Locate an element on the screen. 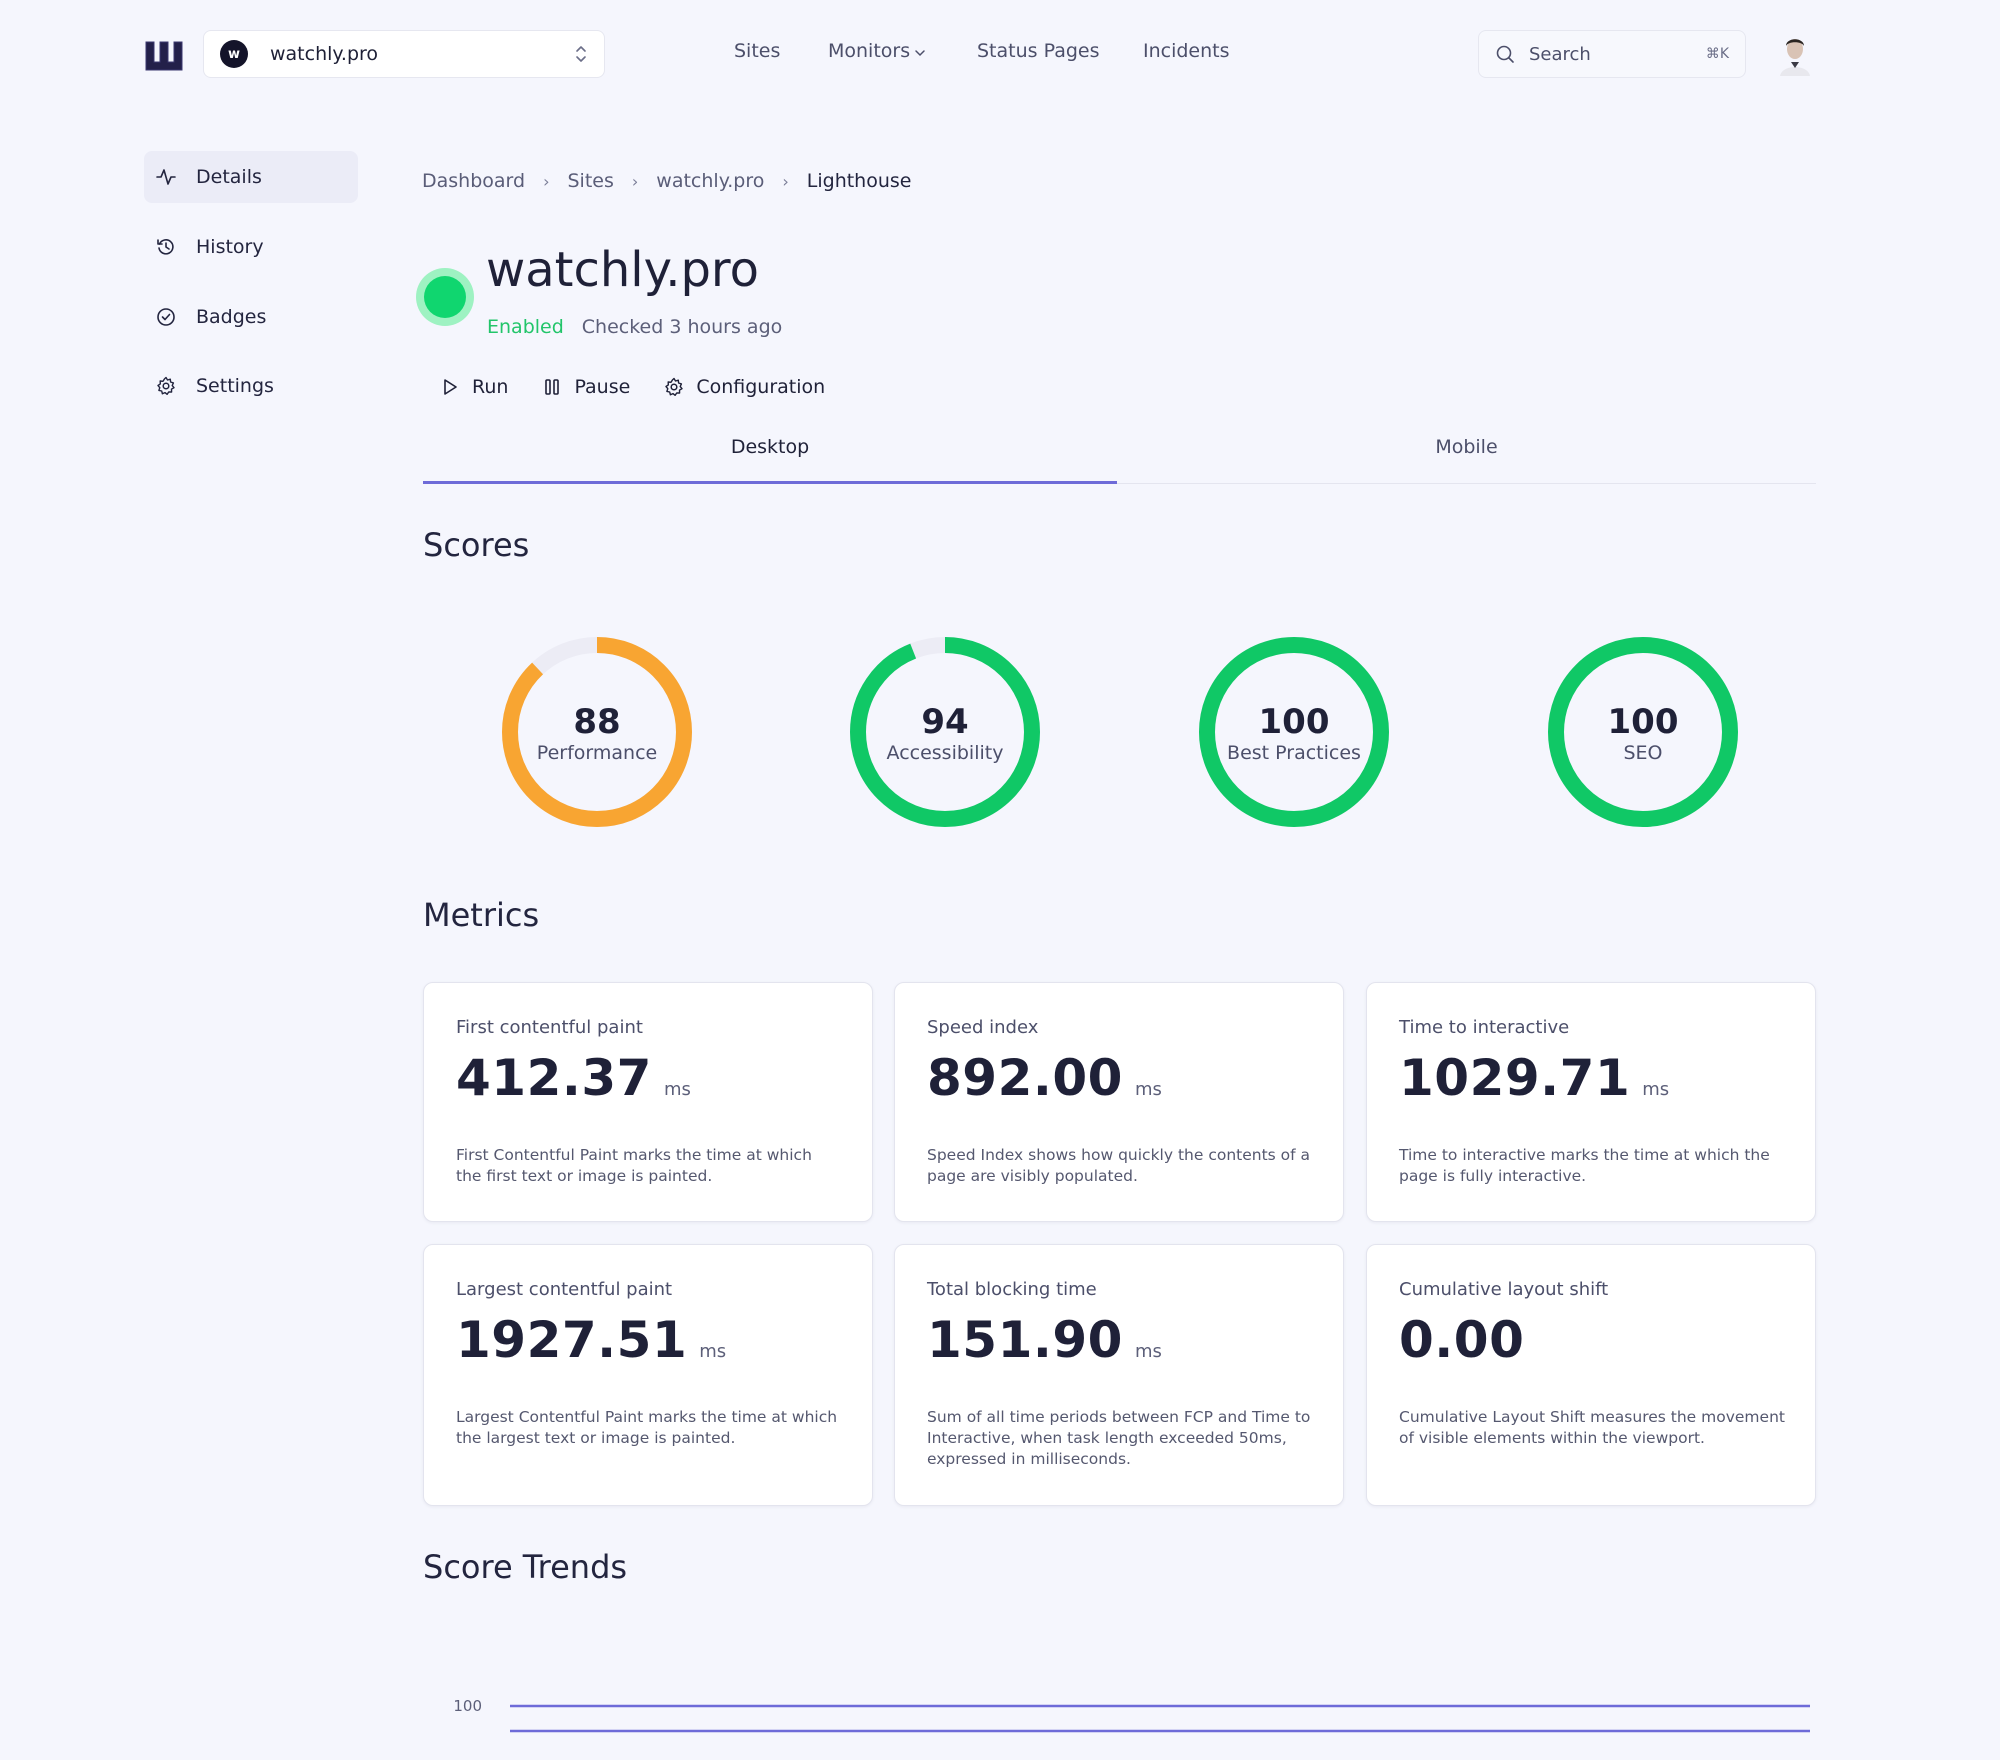 This screenshot has width=2000, height=1760. metric-value: 1029.71 is located at coordinates (1515, 1078).